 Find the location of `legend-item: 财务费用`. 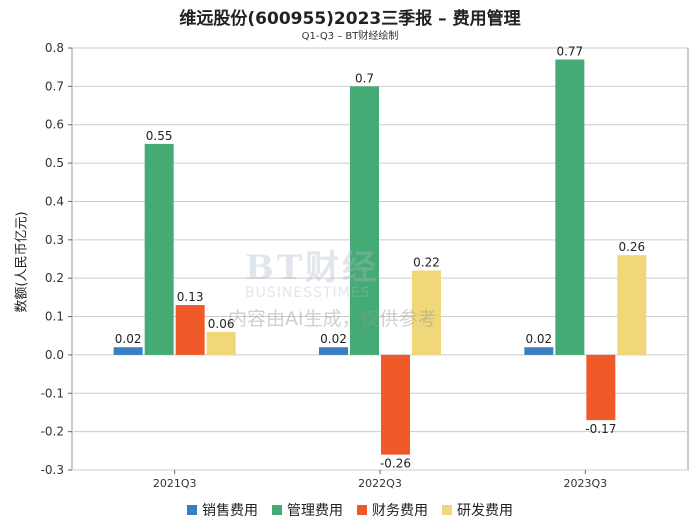

legend-item: 财务费用 is located at coordinates (392, 510).